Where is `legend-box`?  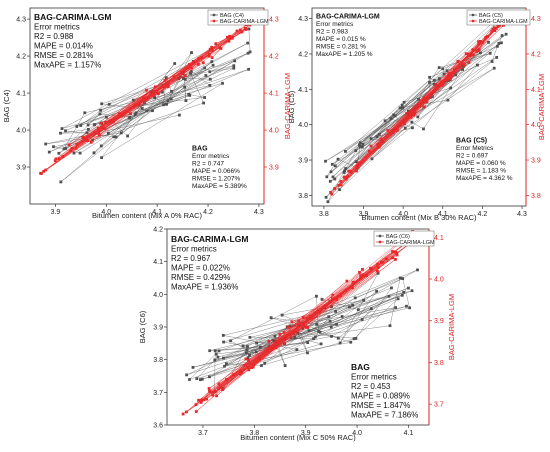 legend-box is located at coordinates (238, 17).